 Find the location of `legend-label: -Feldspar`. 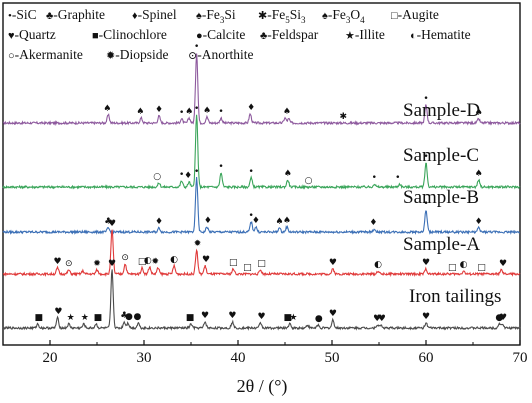

legend-label: -Feldspar is located at coordinates (292, 34).